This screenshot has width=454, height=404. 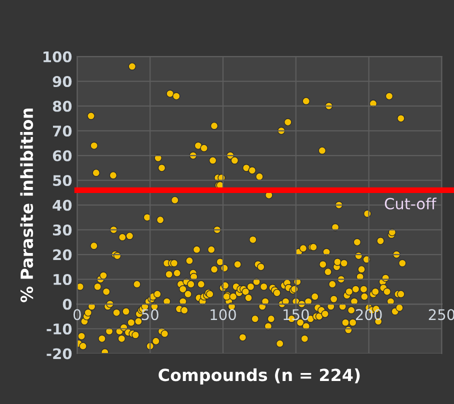 What do you see at coordinates (58, 56) in the screenshot?
I see `y-tick-label: 100` at bounding box center [58, 56].